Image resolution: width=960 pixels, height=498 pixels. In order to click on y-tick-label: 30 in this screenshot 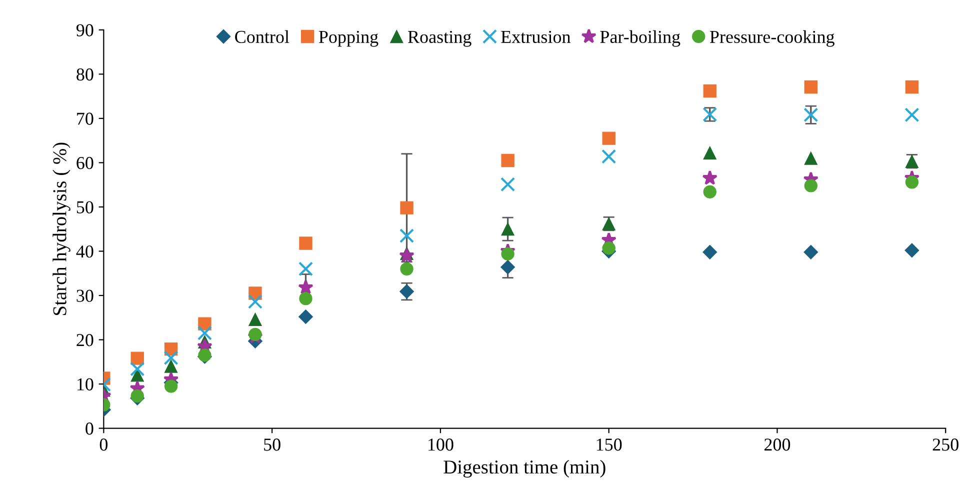, I will do `click(85, 296)`.